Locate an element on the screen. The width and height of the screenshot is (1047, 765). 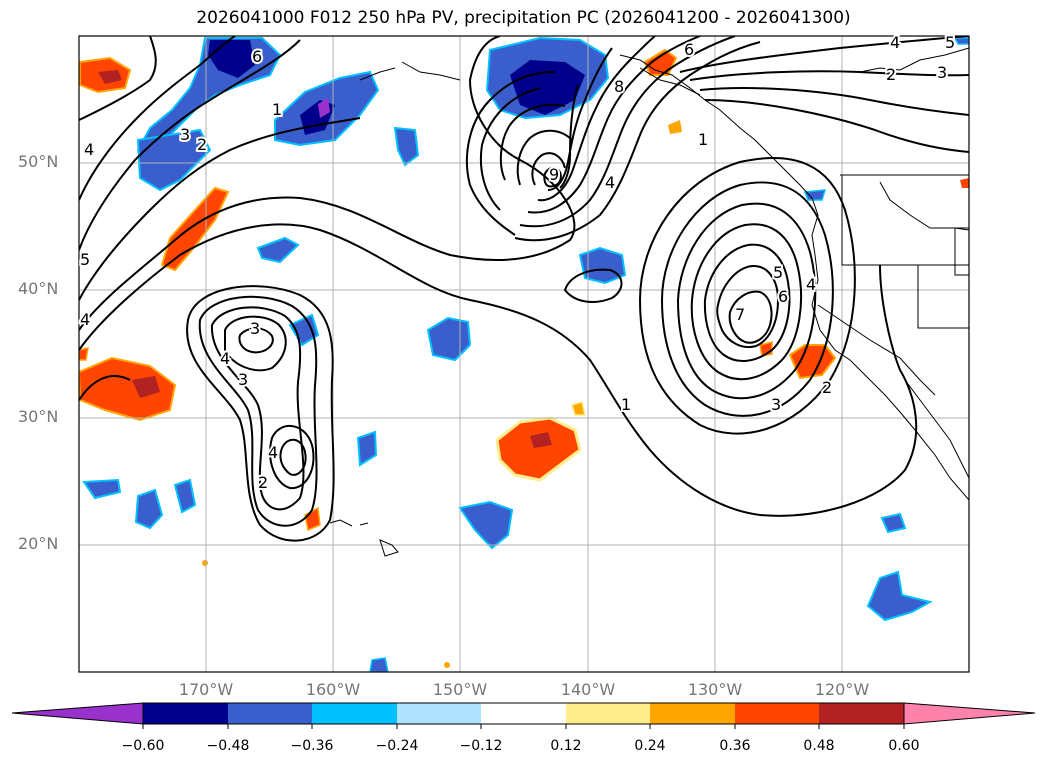
lon-label: 130°W is located at coordinates (715, 689).